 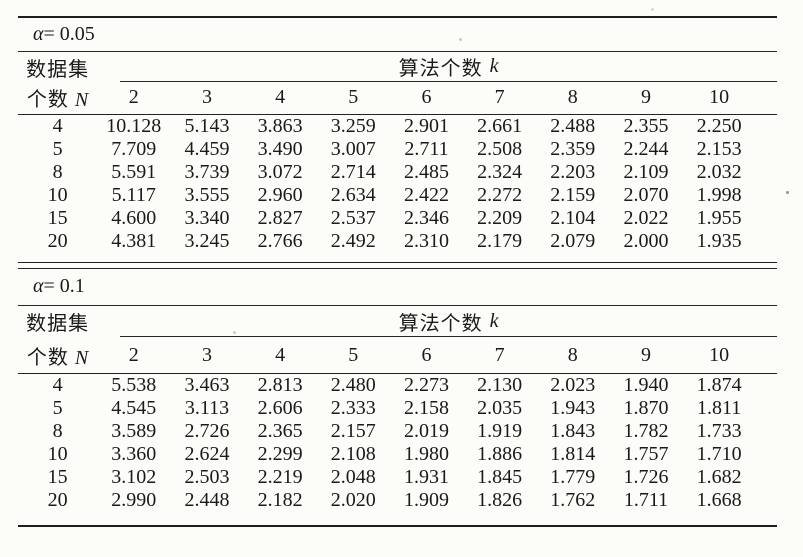 What do you see at coordinates (719, 454) in the screenshot?
I see `cell-value: 1.710` at bounding box center [719, 454].